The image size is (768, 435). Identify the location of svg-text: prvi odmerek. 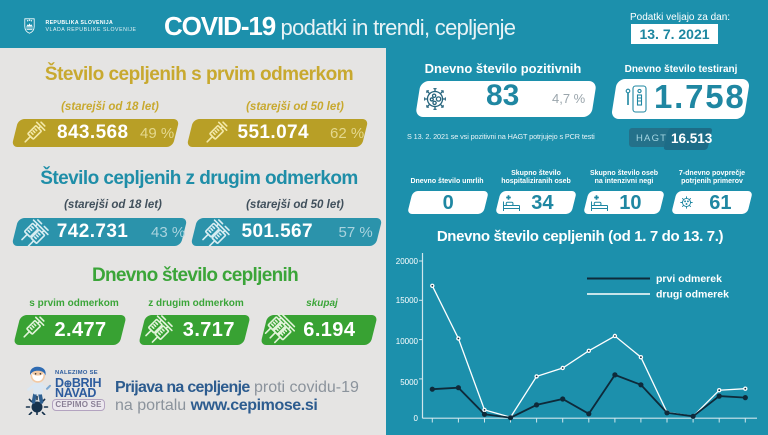
(689, 279).